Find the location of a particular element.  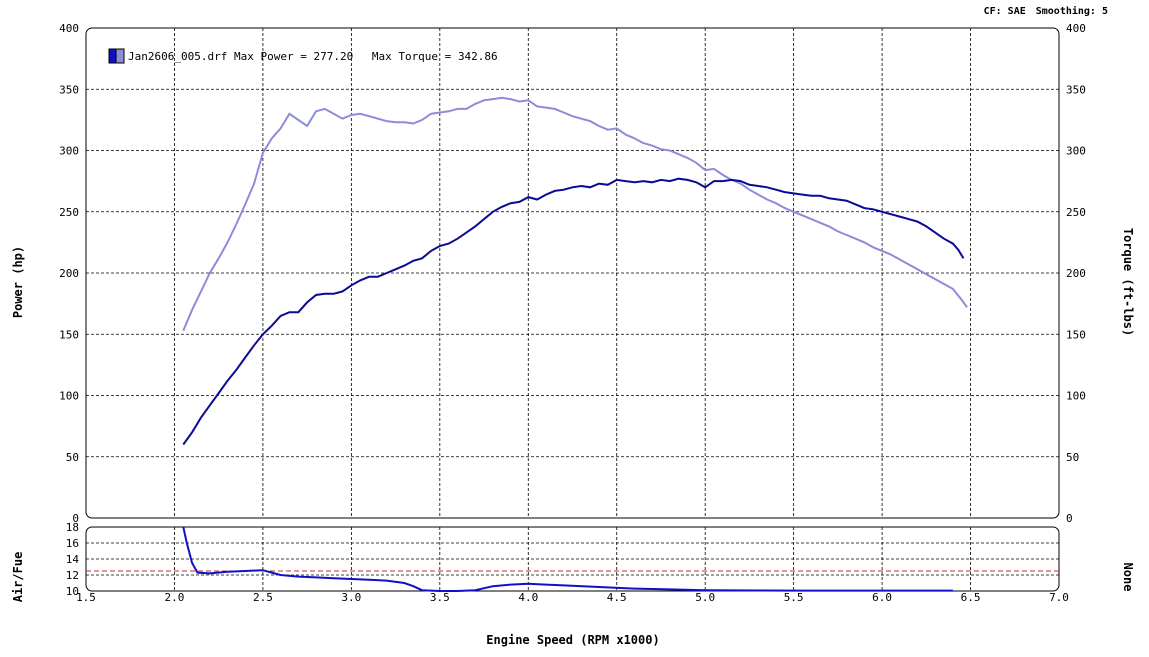

torque-tick-label: 150 is located at coordinates (1076, 334).